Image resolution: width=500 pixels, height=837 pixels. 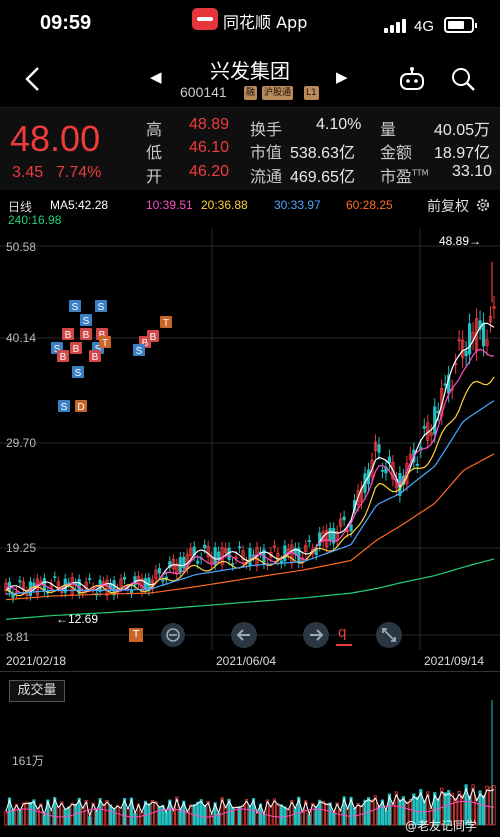 I want to click on y-tick-label: 50.58, so click(x=21, y=247).